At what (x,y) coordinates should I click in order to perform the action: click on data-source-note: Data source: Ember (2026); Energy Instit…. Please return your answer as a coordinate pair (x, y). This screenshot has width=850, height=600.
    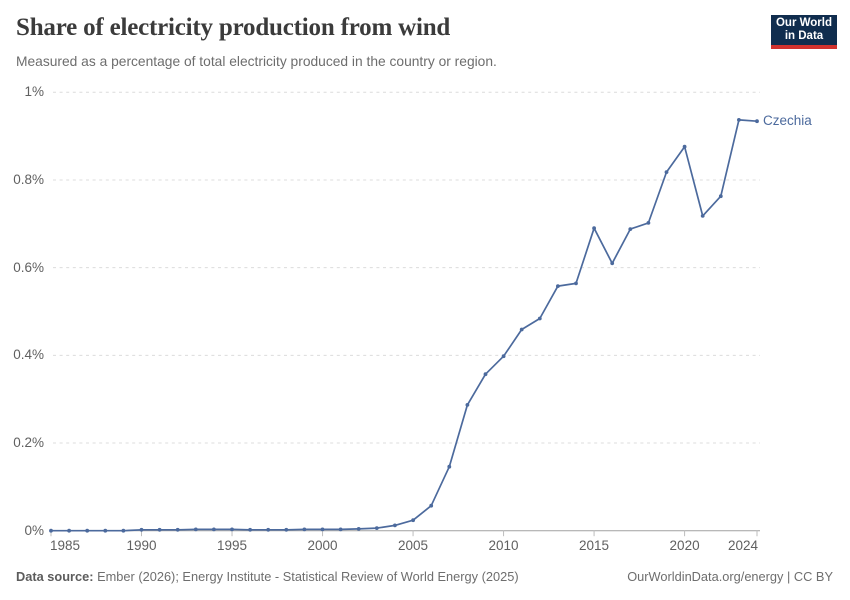
    Looking at the image, I should click on (267, 576).